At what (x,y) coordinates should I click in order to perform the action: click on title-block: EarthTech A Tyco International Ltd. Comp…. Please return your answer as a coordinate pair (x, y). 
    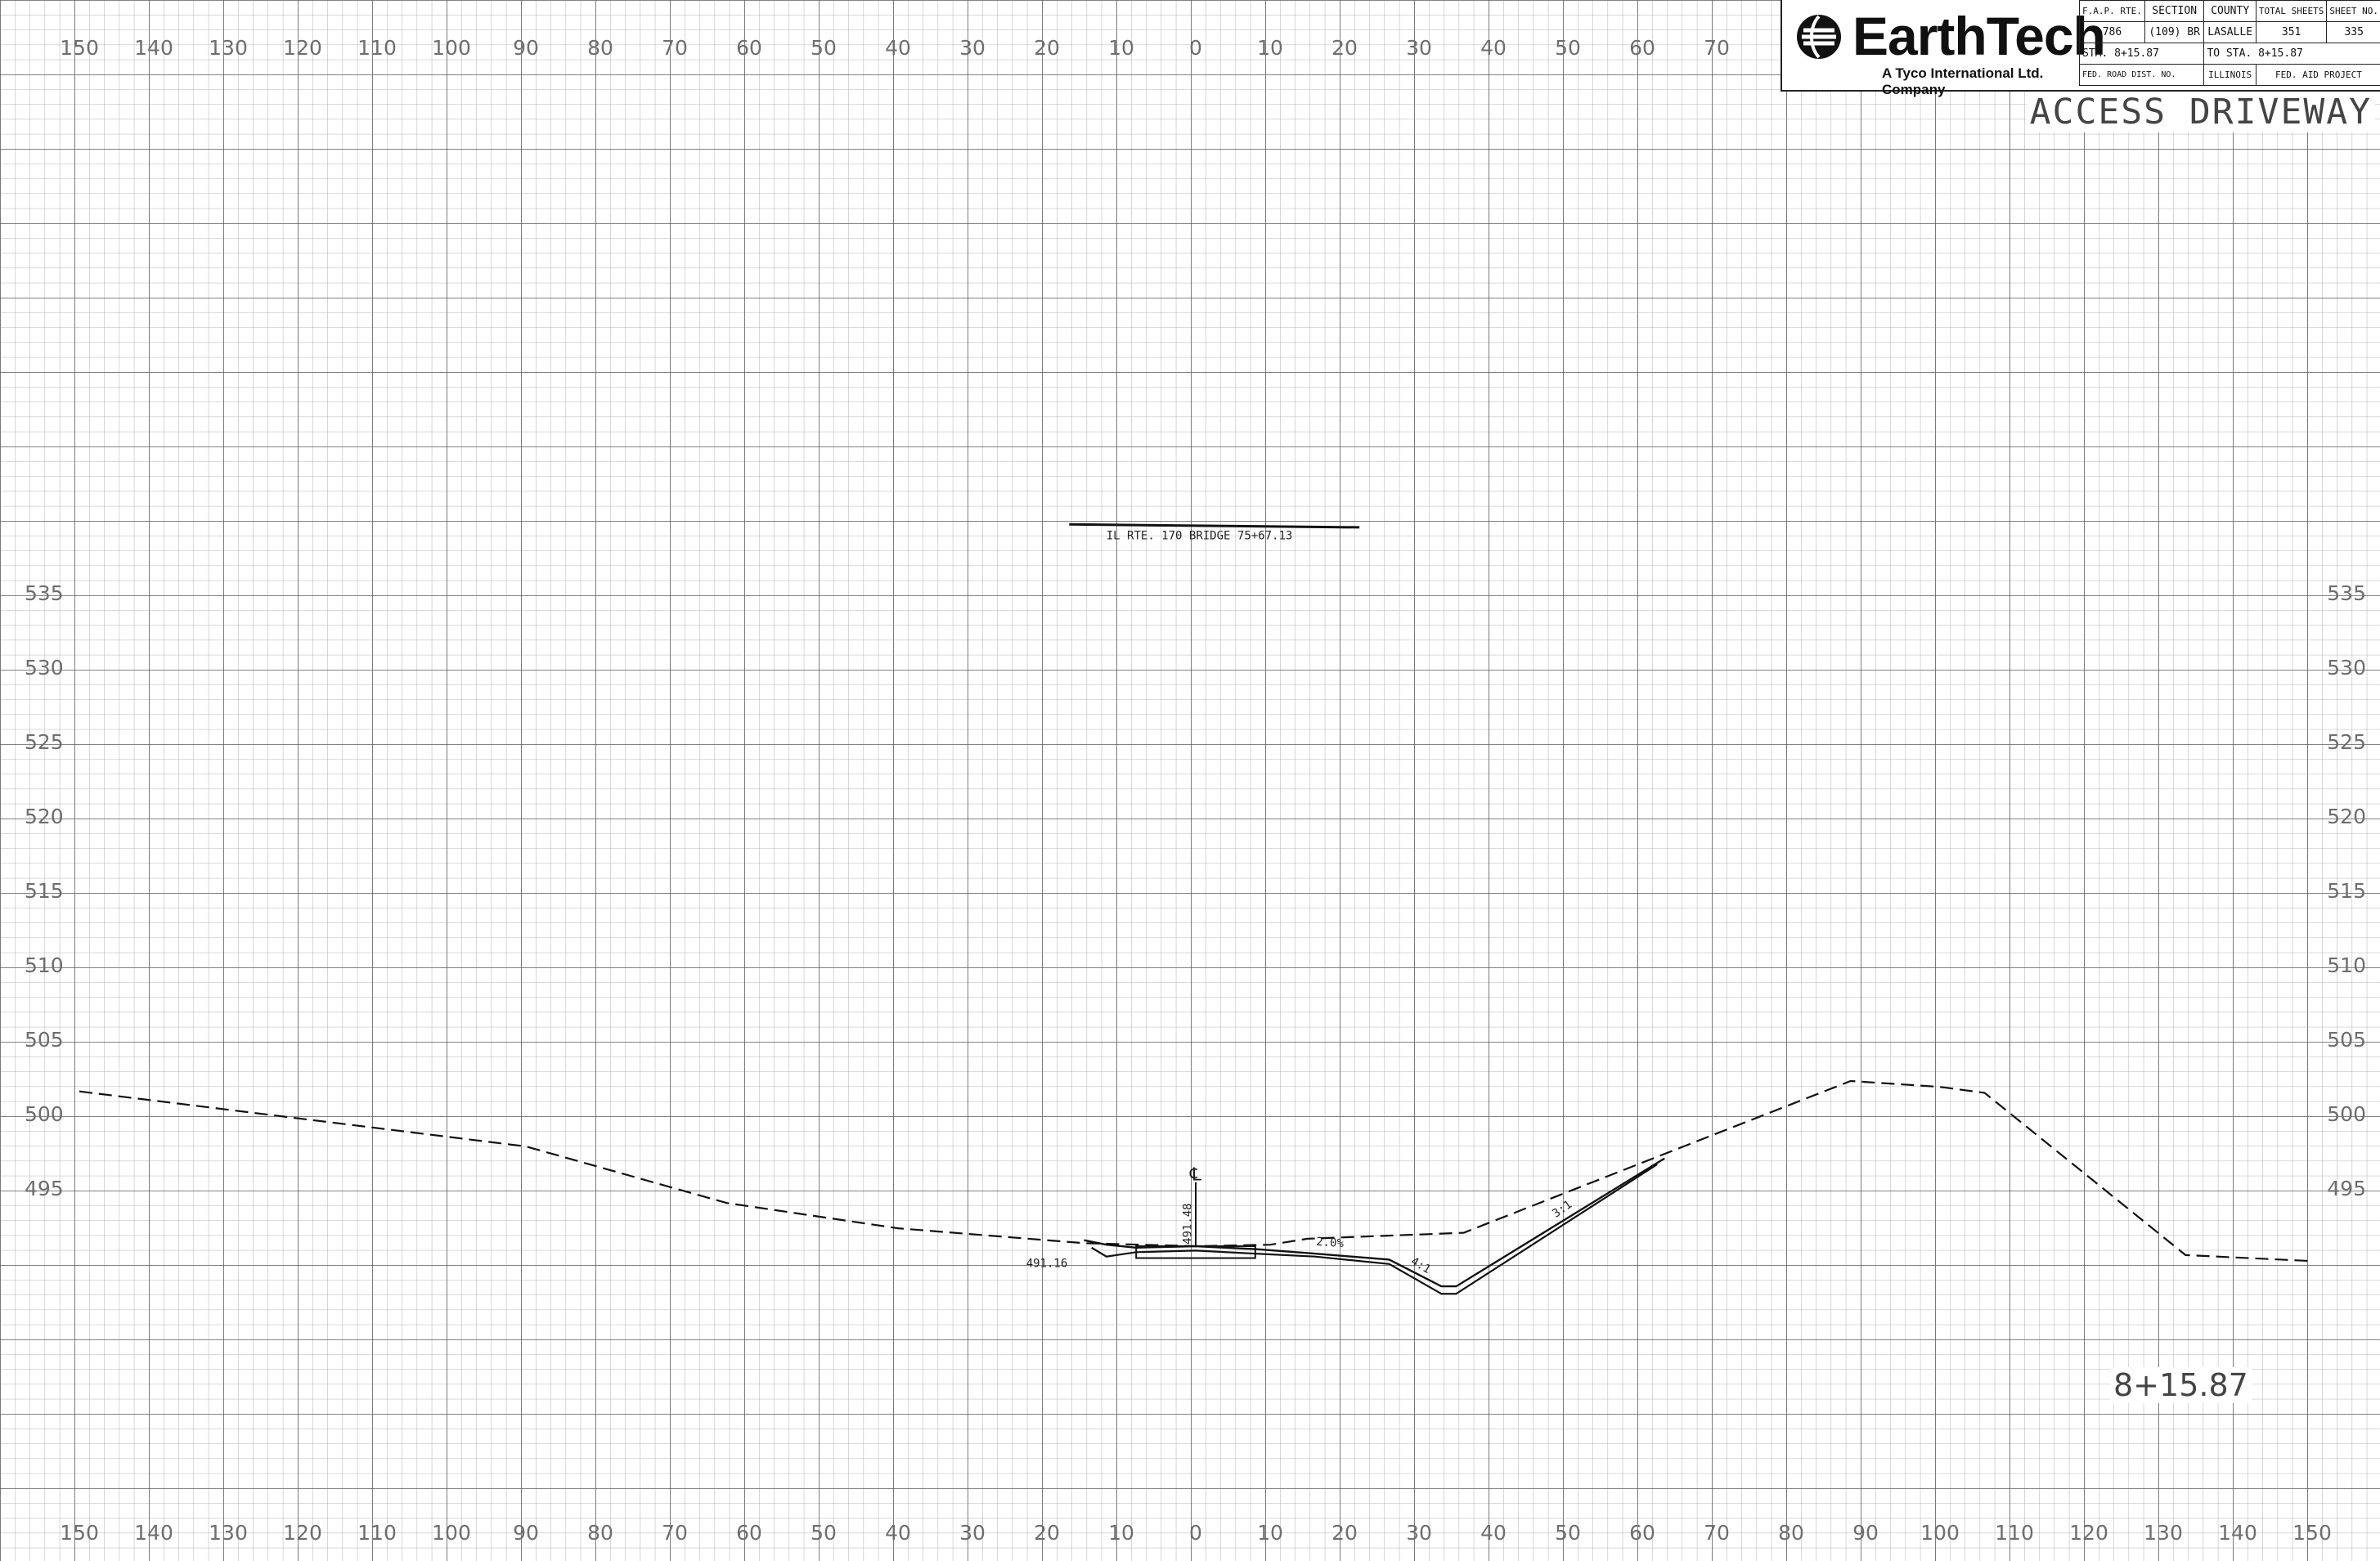
    Looking at the image, I should click on (2080, 48).